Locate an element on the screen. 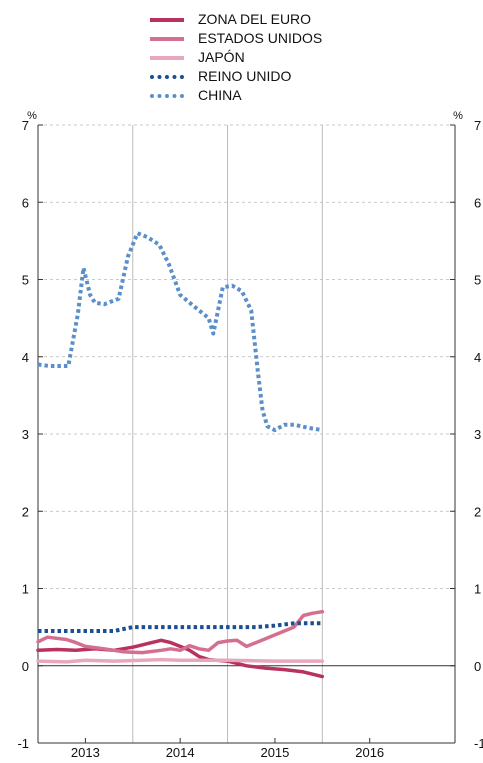 This screenshot has height=763, width=483. y-tick-label-right: 5 is located at coordinates (477, 280).